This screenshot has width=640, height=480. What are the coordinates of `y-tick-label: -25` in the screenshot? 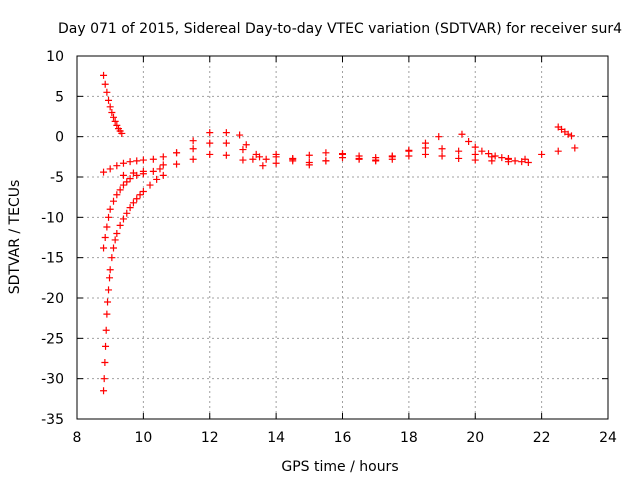 It's located at (52, 339).